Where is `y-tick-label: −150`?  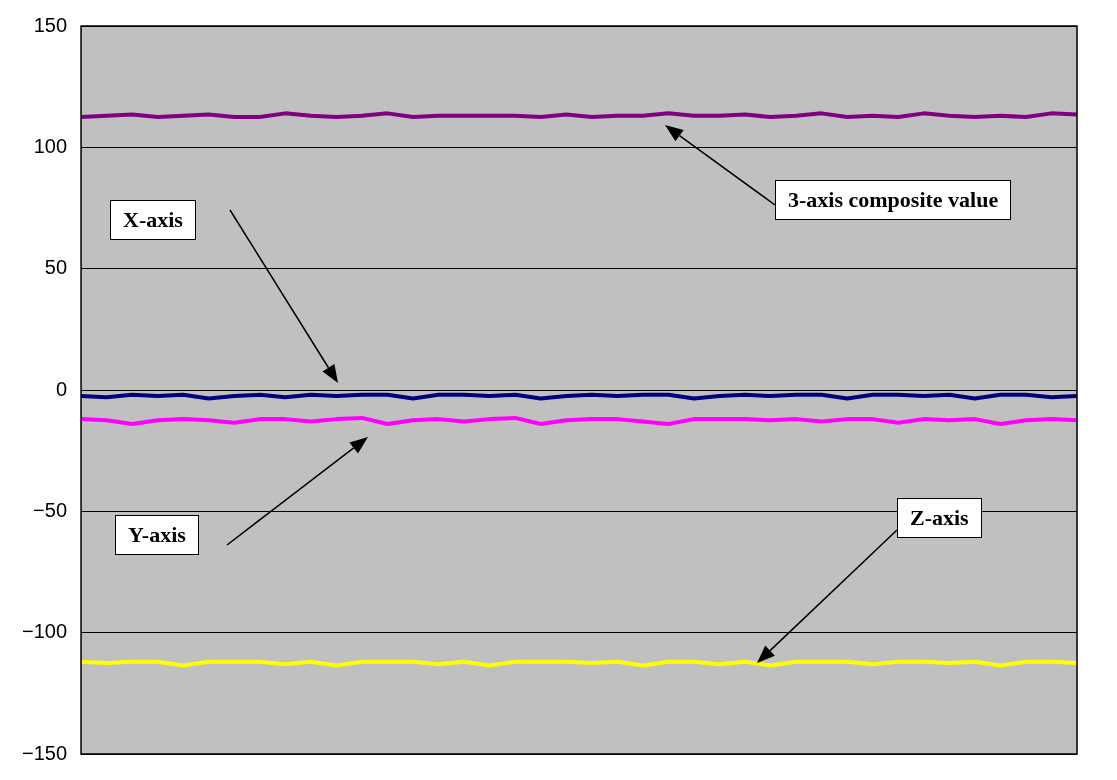
y-tick-label: −150 is located at coordinates (44, 752).